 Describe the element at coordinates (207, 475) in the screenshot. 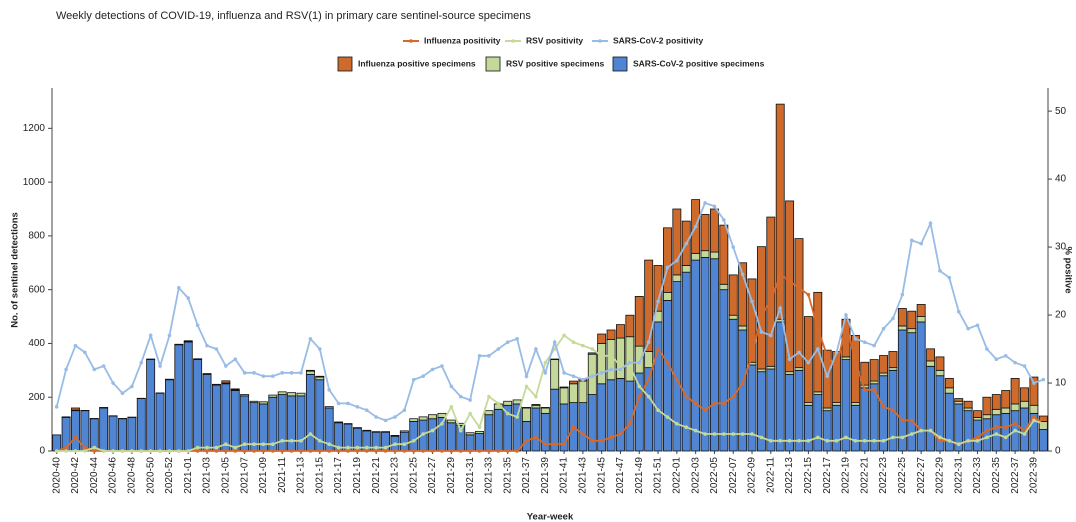

I see `x-tick-label: 2021-03` at that location.